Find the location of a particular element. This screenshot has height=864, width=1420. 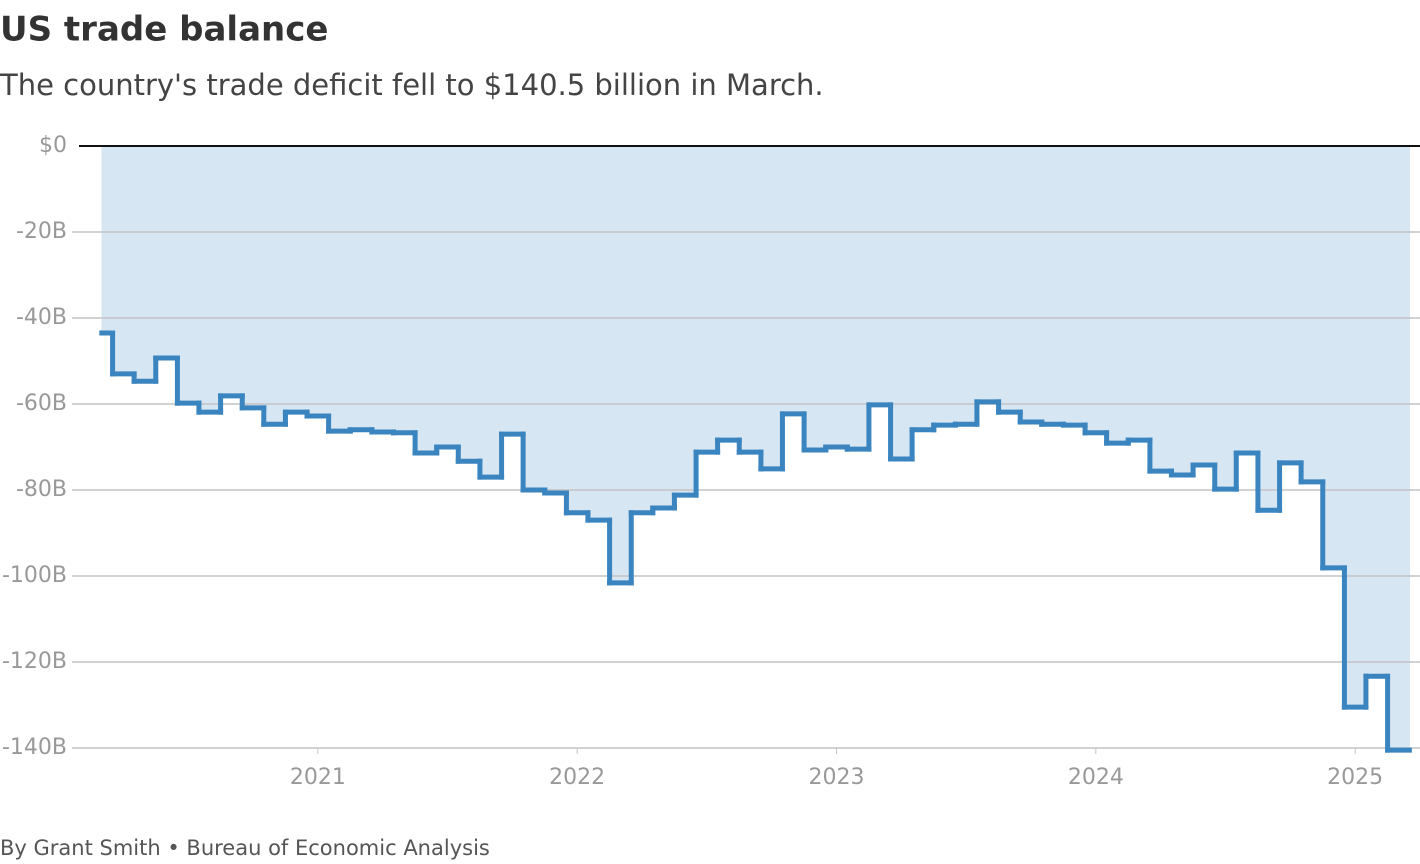

x-tick-label: 2025 is located at coordinates (1355, 777).